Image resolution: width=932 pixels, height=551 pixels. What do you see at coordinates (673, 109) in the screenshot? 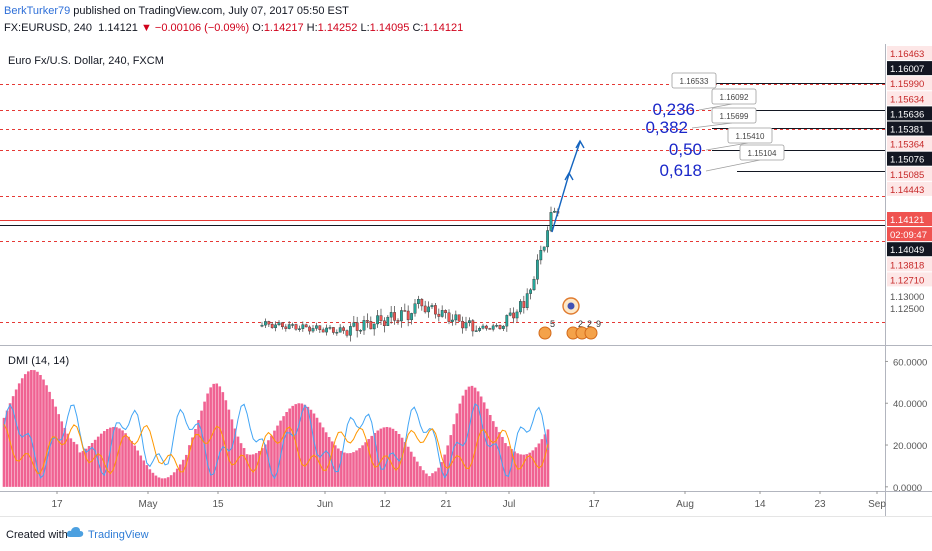
I see `fib-ratio-label: 0,236` at bounding box center [673, 109].